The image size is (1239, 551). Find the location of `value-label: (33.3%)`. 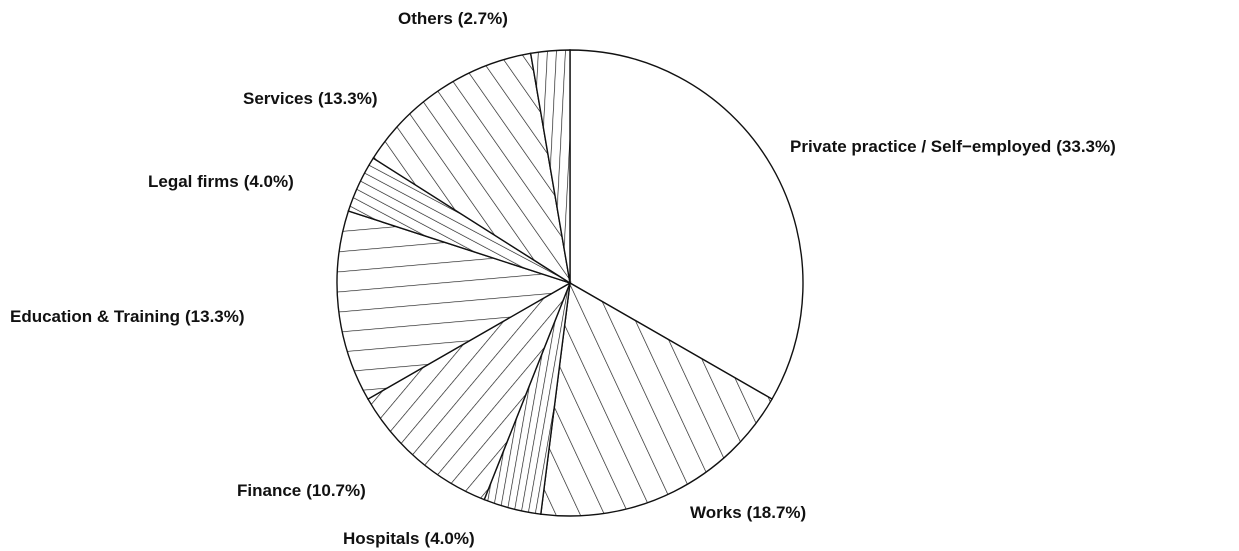

value-label: (33.3%) is located at coordinates (1086, 146).